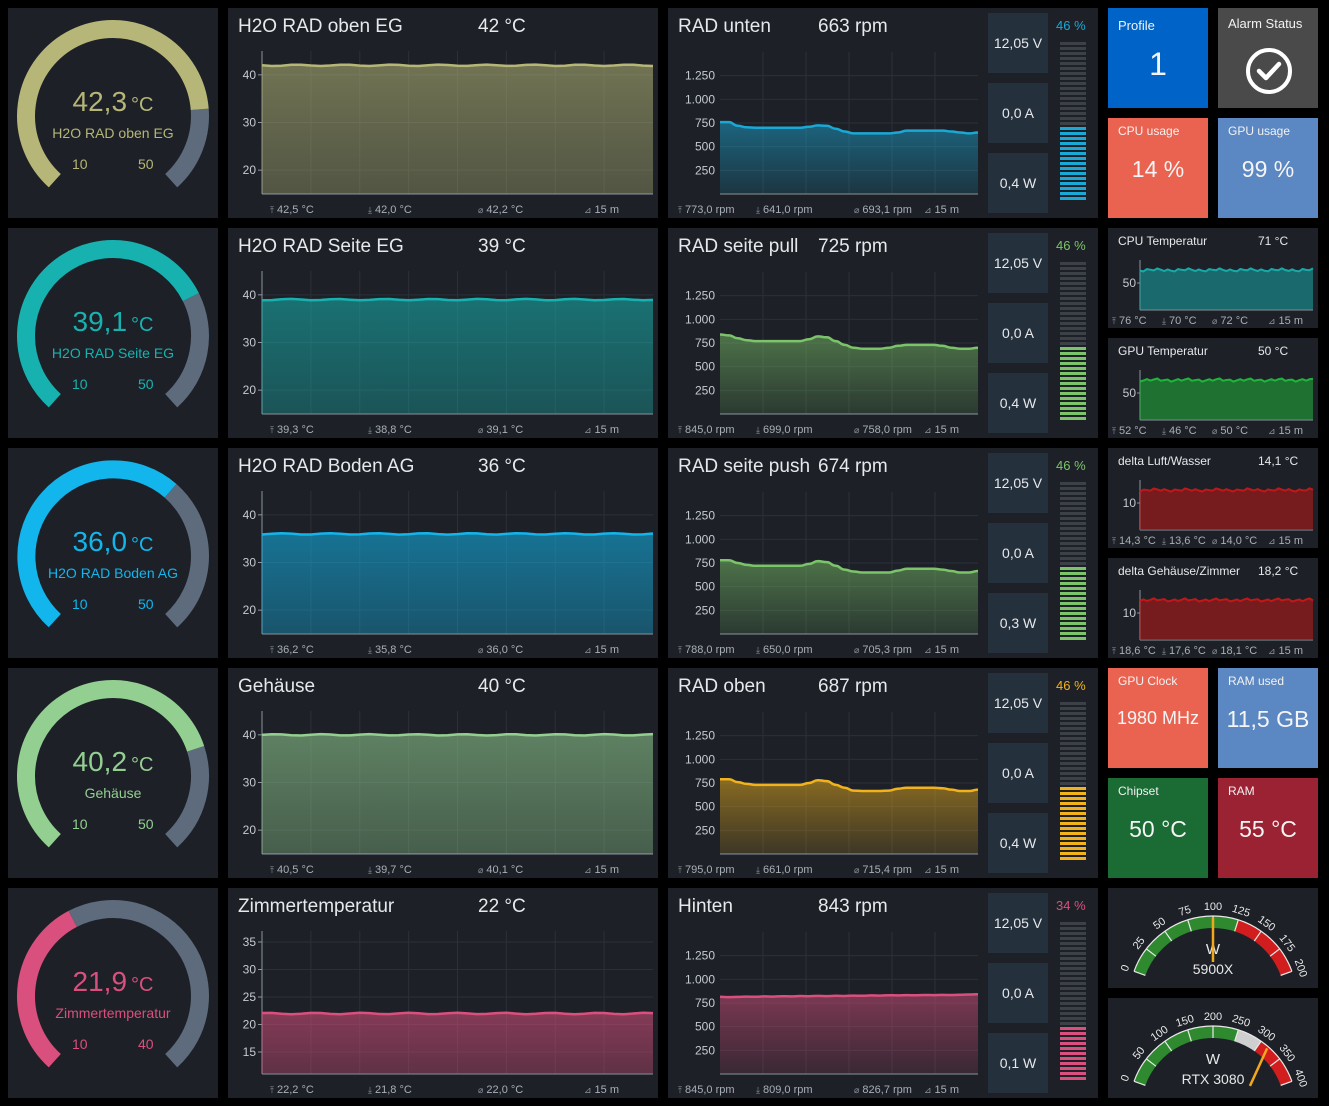  Describe the element at coordinates (607, 210) in the screenshot. I see `stat-span-value: 15 m` at that location.